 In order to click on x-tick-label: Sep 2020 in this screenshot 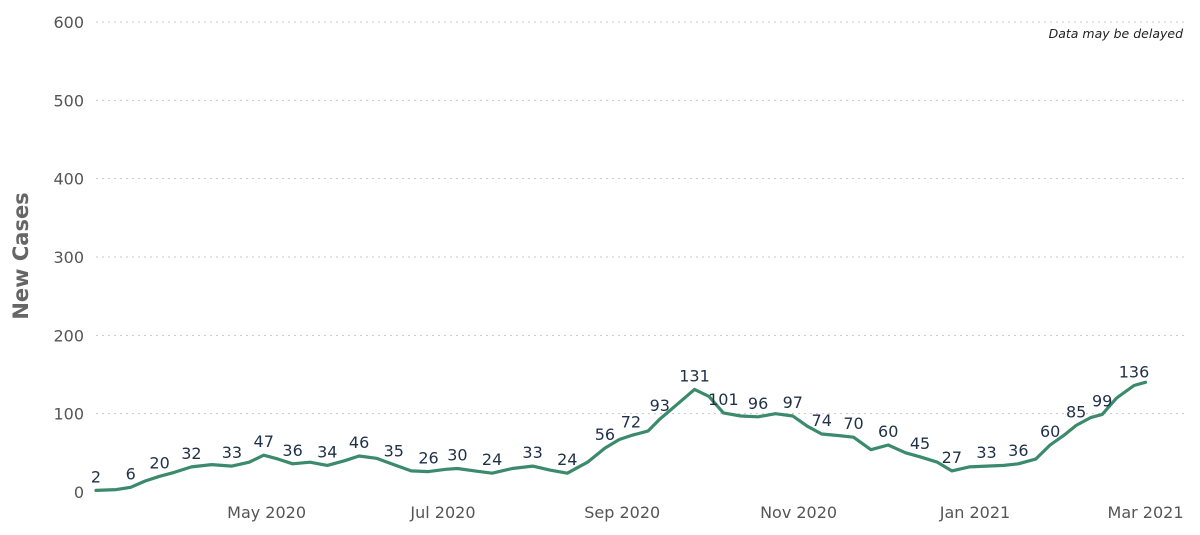, I will do `click(622, 512)`.